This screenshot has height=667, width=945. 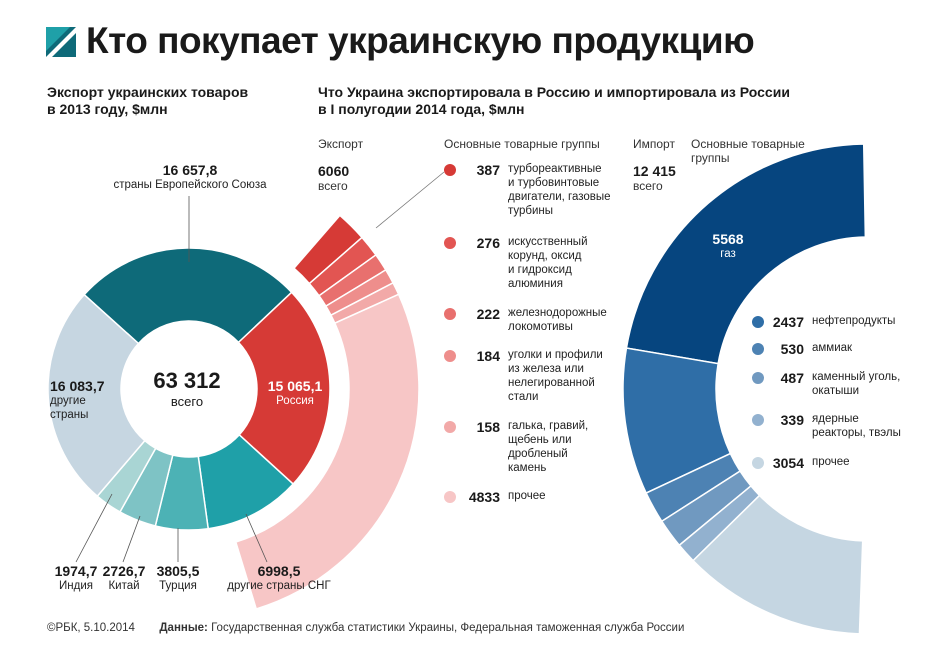 What do you see at coordinates (557, 313) in the screenshot?
I see `export-item-label-line: железнодорожные` at bounding box center [557, 313].